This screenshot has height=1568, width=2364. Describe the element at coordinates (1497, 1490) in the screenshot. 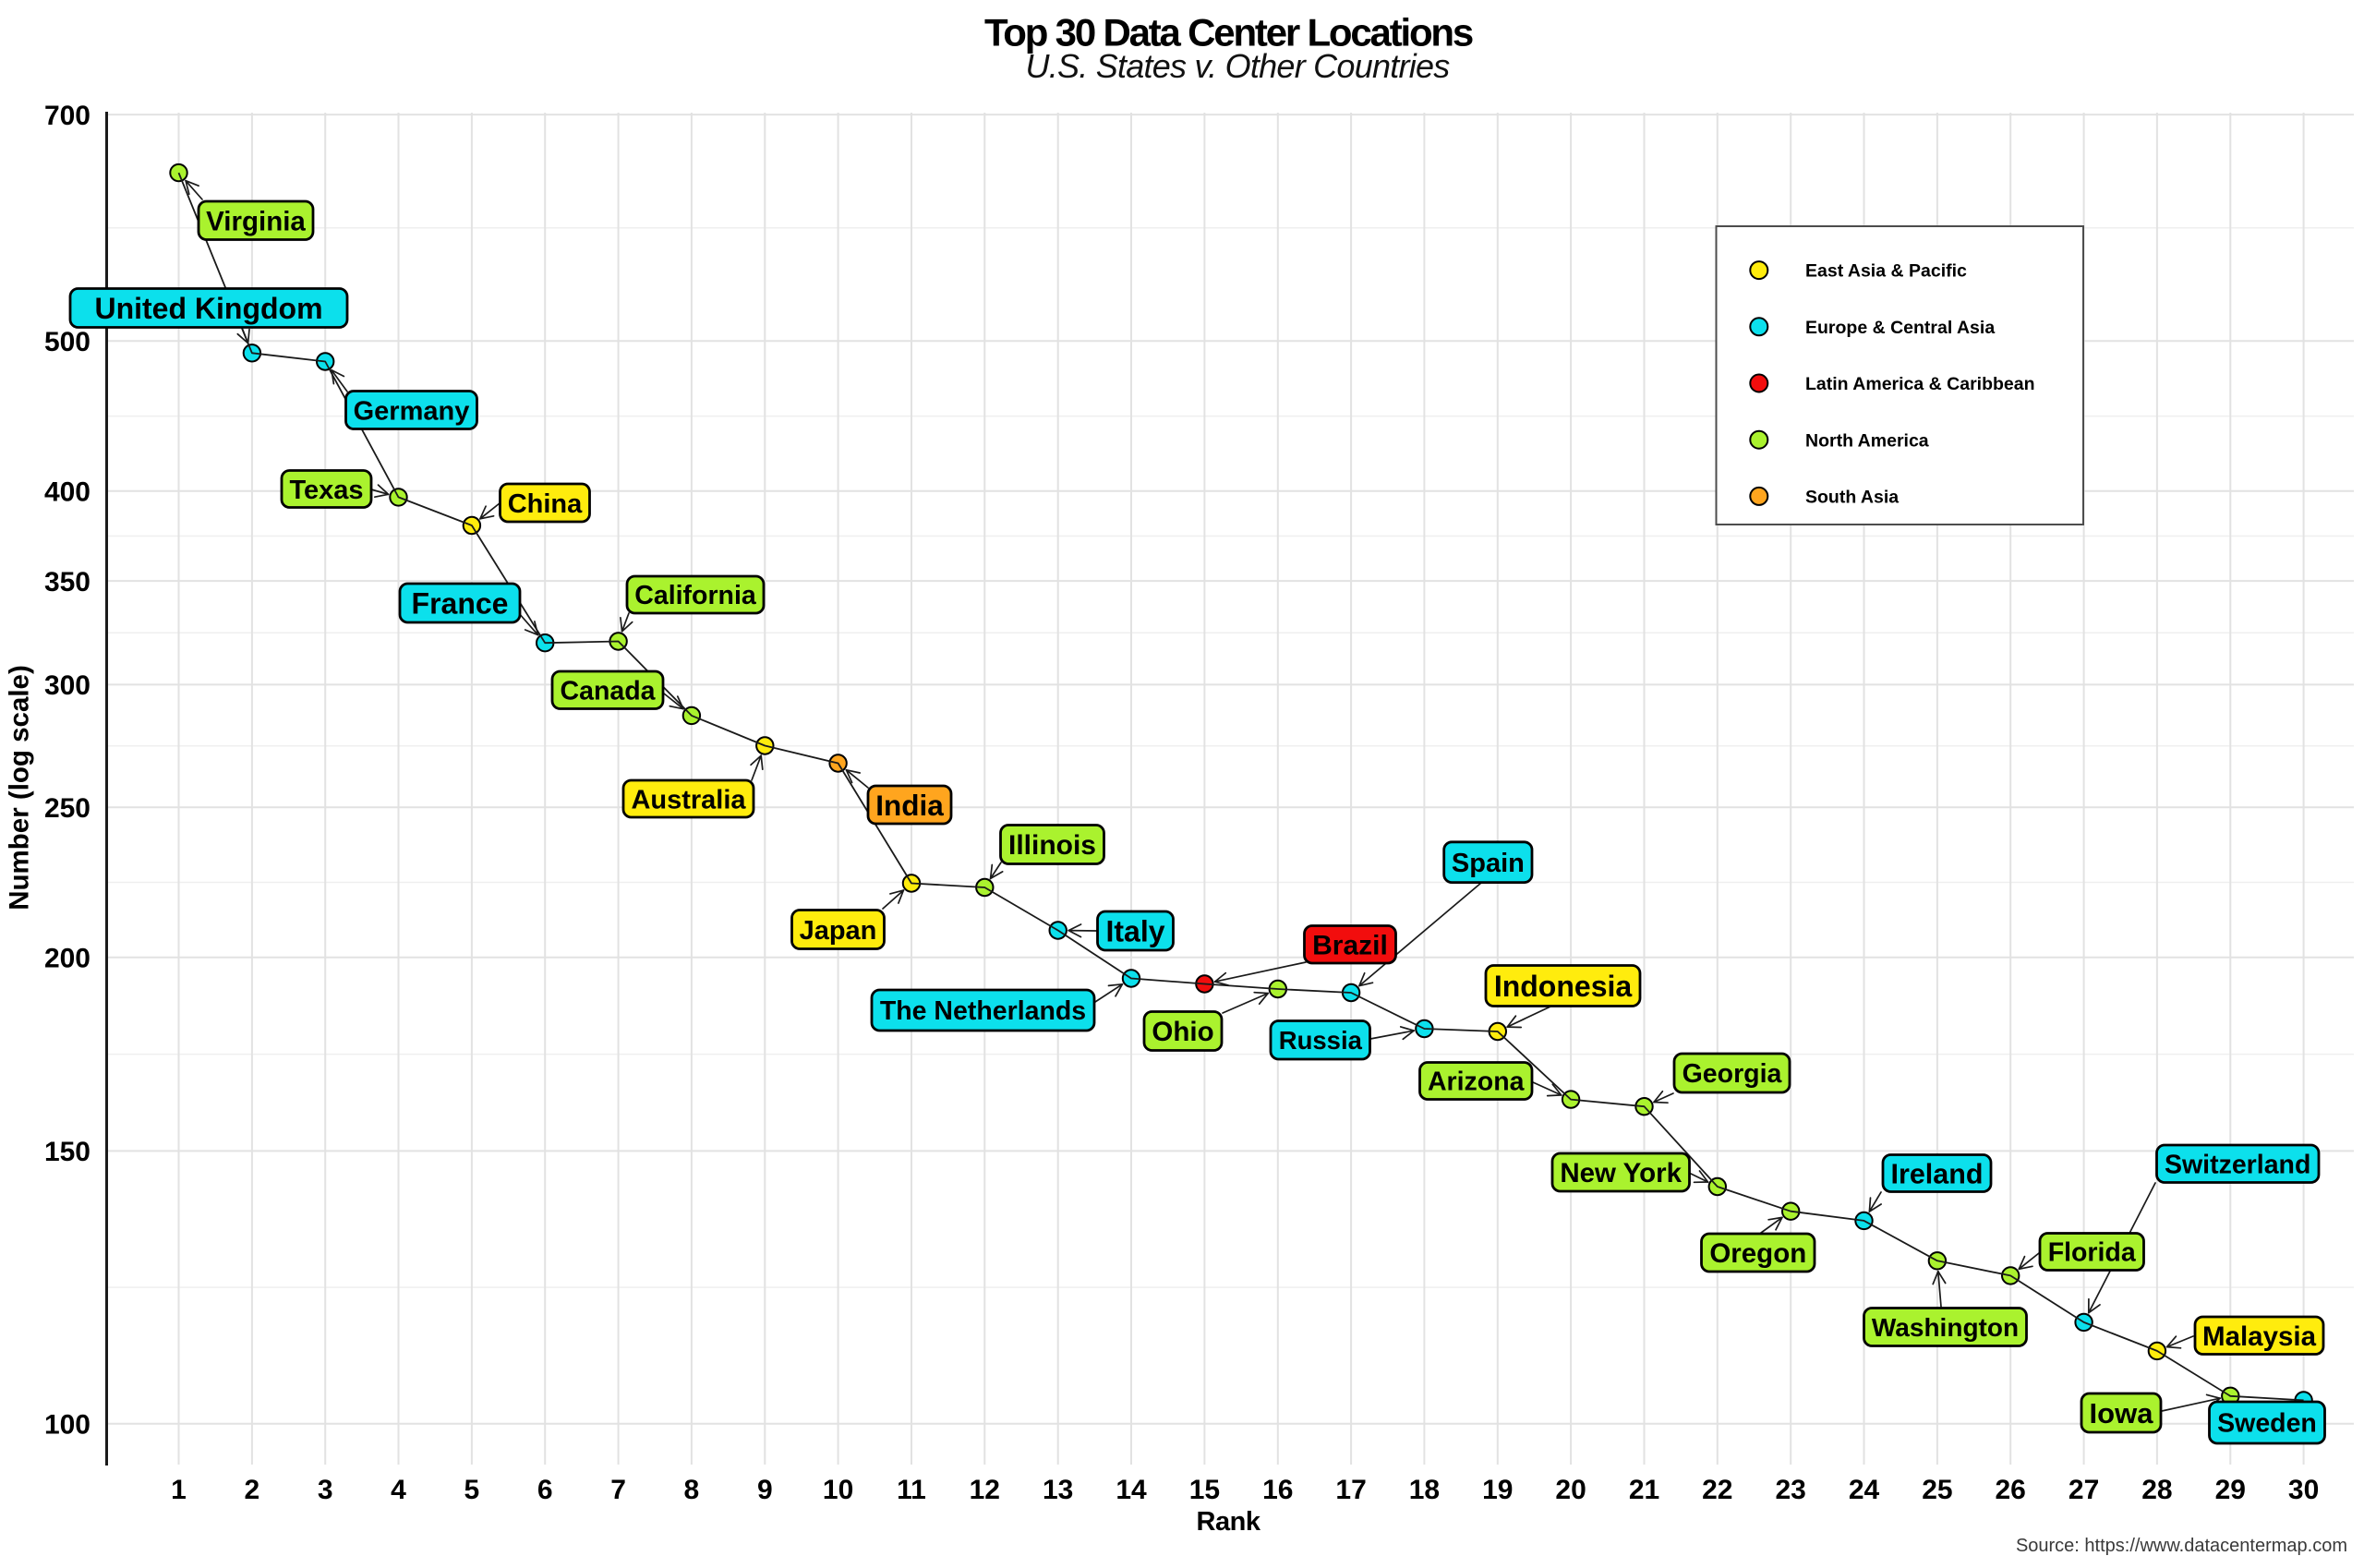

I see `svg-text: 19` at that location.